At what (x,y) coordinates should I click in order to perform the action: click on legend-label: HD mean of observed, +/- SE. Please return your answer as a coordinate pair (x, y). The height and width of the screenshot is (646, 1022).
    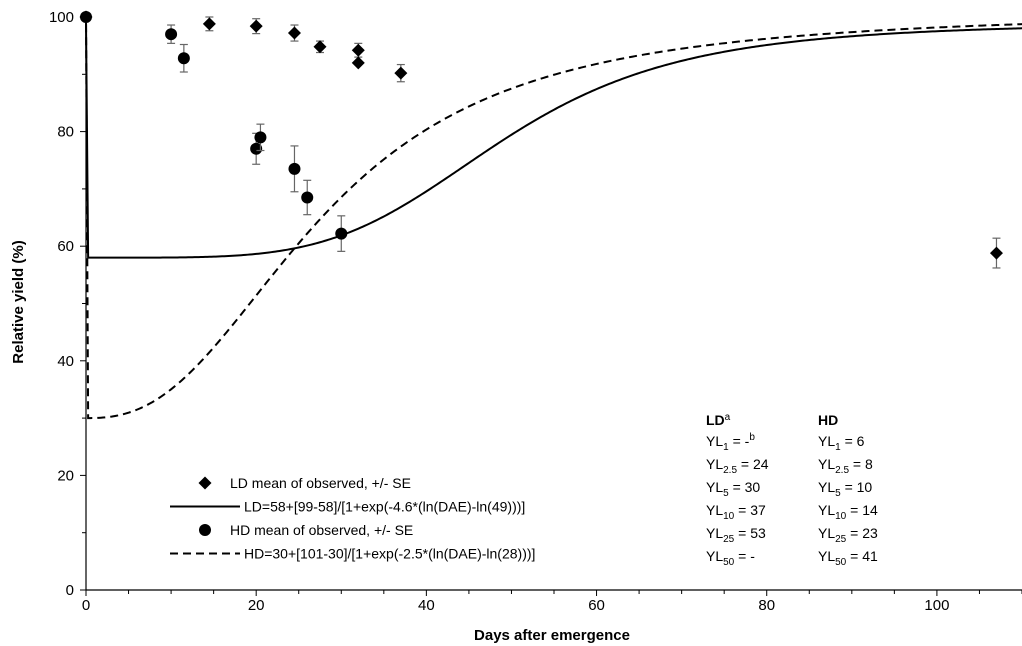
    Looking at the image, I should click on (321, 530).